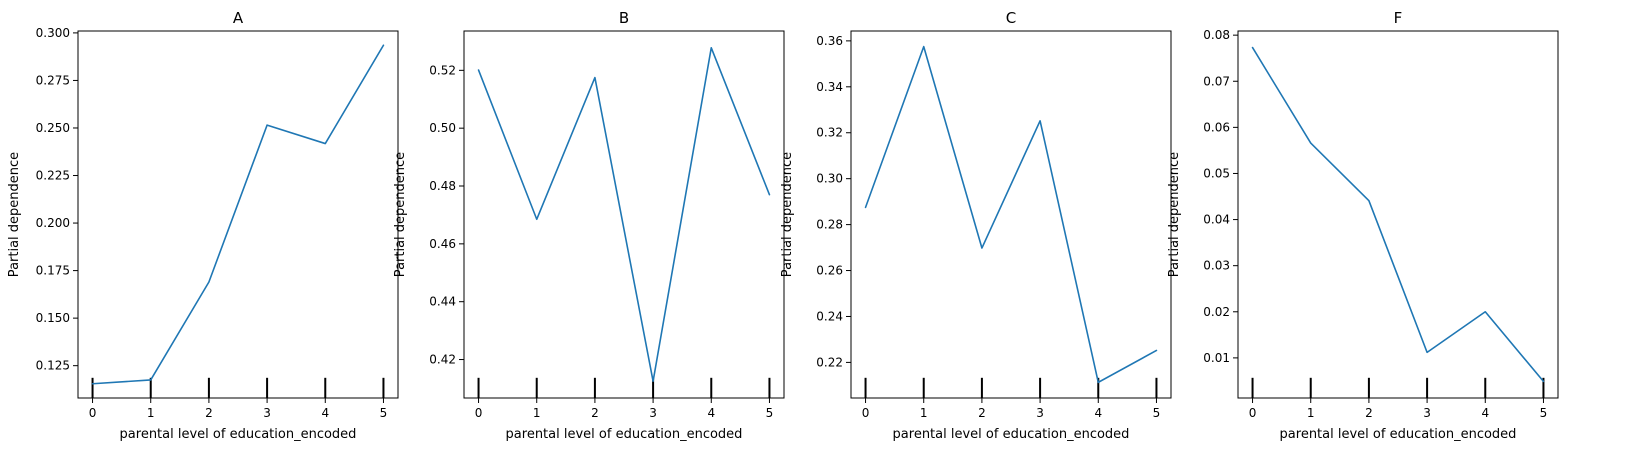 The height and width of the screenshot is (470, 1638). I want to click on y-tick-label: 0.200, so click(53, 223).